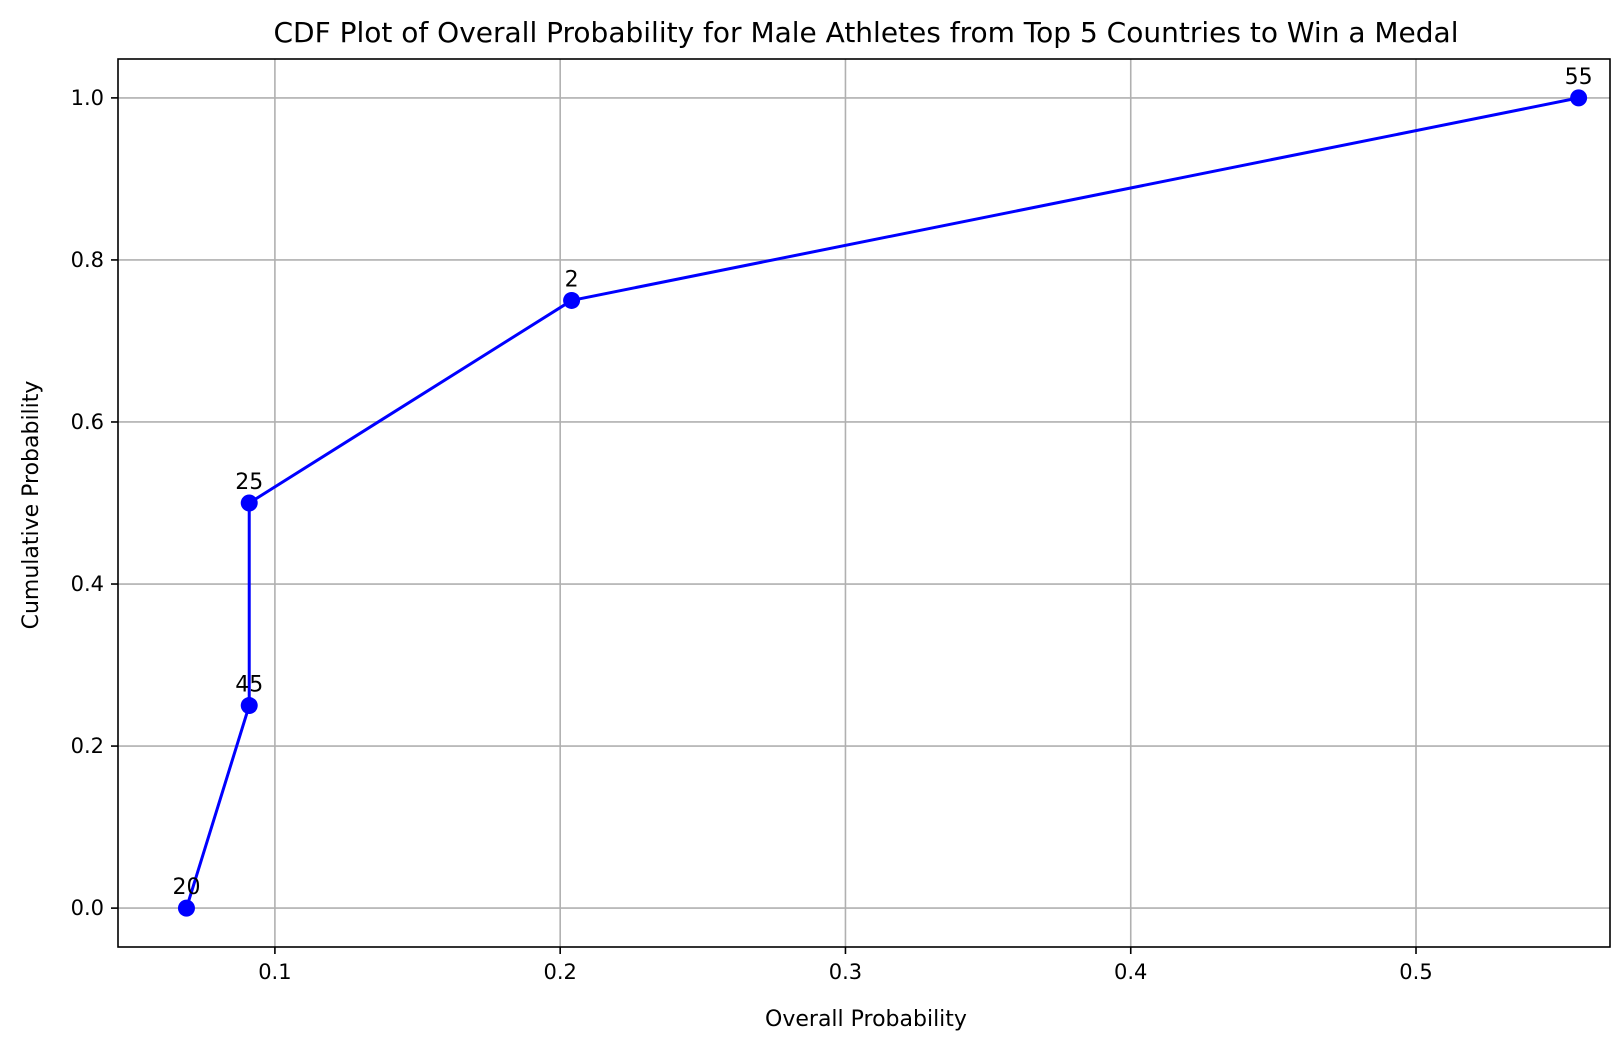 The width and height of the screenshot is (1624, 1050). What do you see at coordinates (249, 685) in the screenshot?
I see `point-label: 45` at bounding box center [249, 685].